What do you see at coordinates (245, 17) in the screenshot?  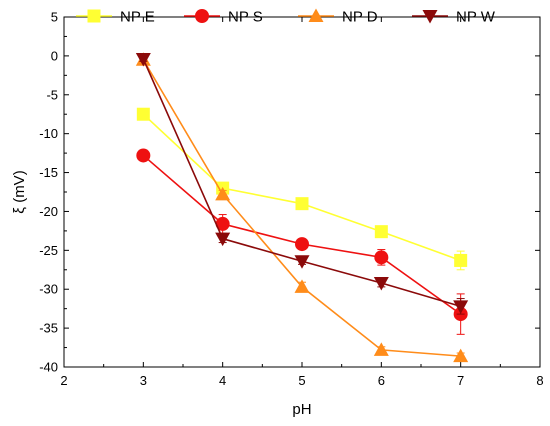 I see `legend-label: NP S` at bounding box center [245, 17].